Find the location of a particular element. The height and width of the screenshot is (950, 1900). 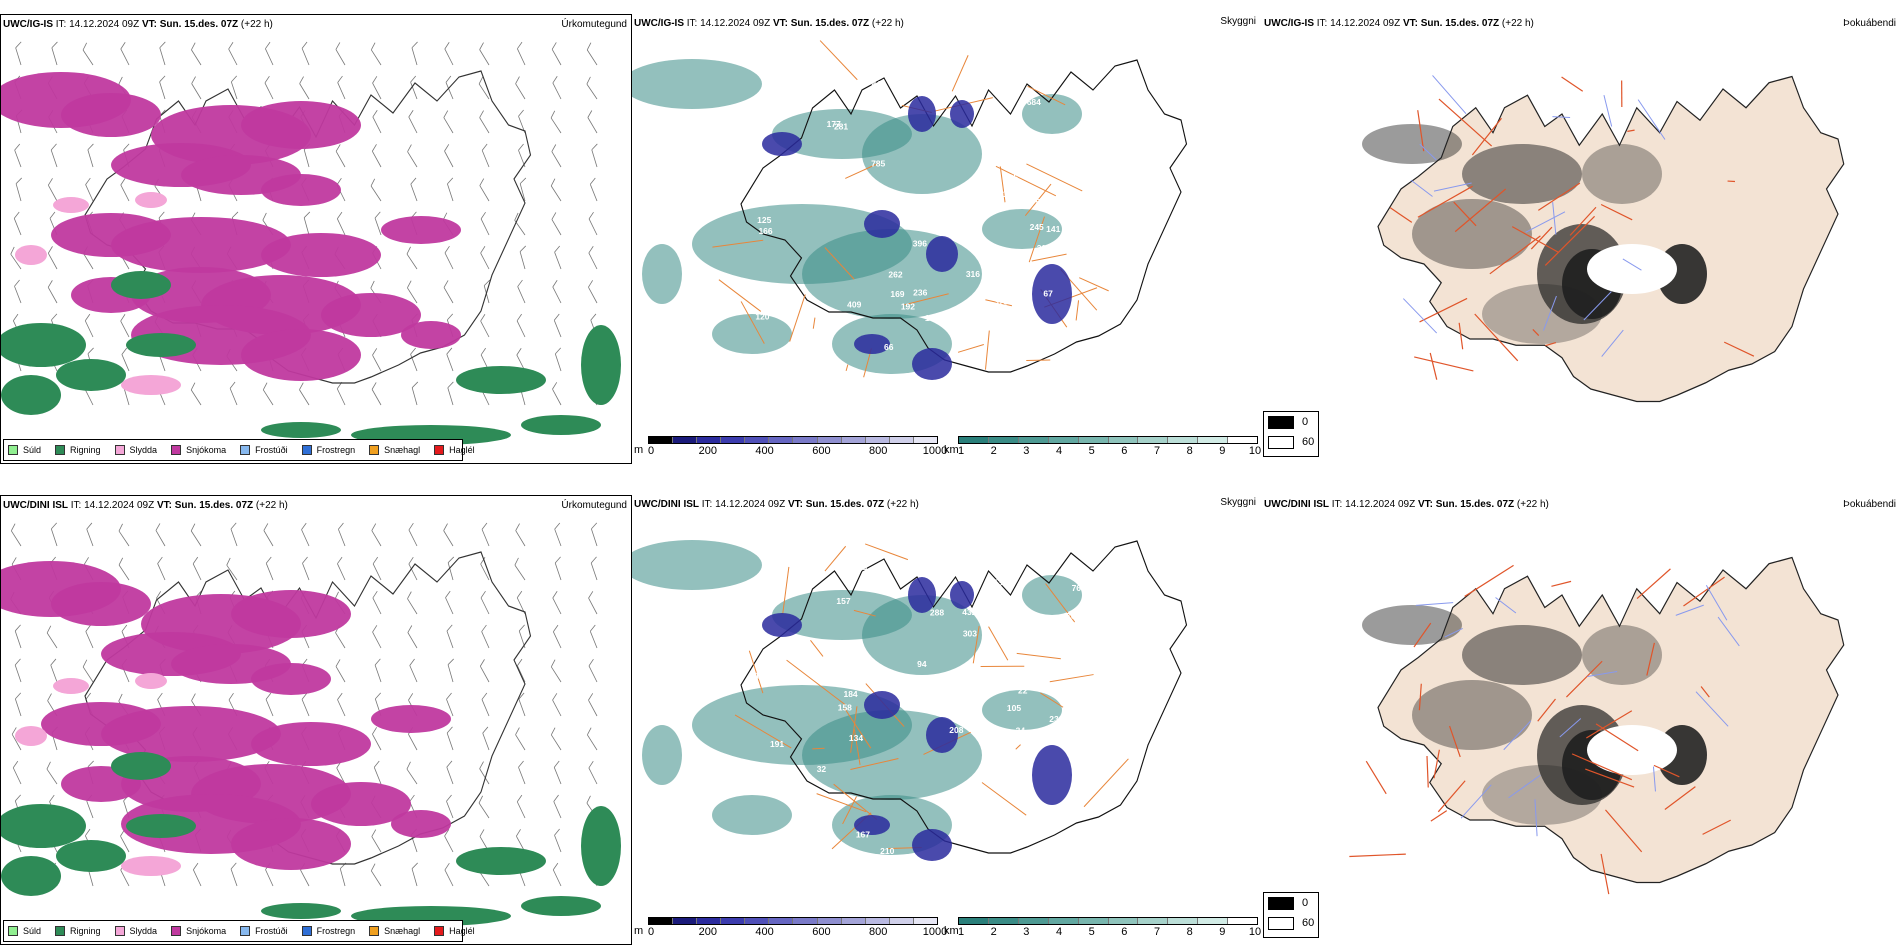

station-label: 409 is located at coordinates (854, 304).